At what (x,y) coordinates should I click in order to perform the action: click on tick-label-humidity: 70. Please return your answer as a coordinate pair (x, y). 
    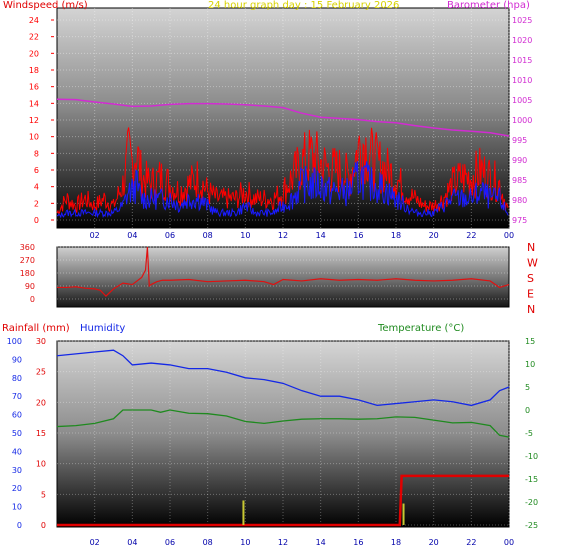
    Looking at the image, I should click on (17, 396).